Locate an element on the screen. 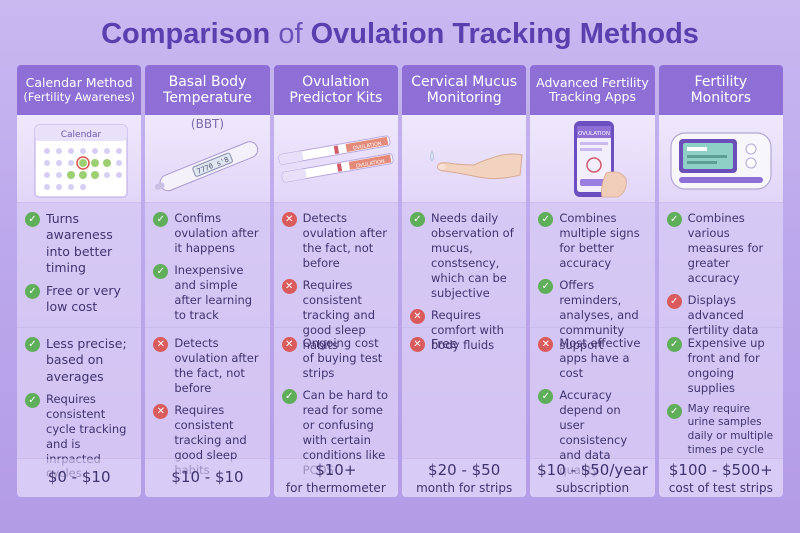  list-item: ✓ Displays advanced fertility data is located at coordinates (721, 315).